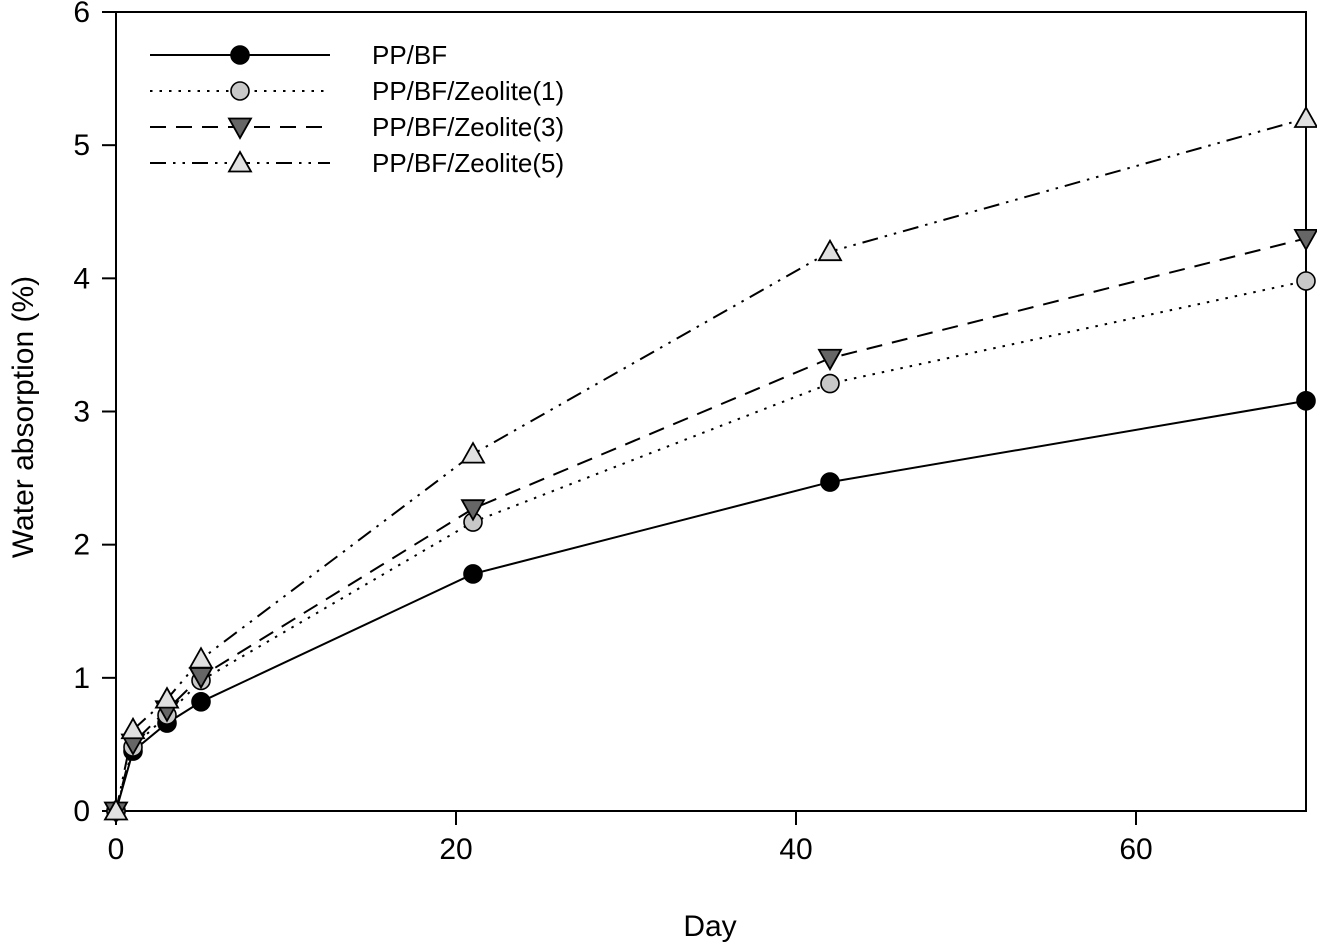 This screenshot has width=1317, height=944. Describe the element at coordinates (468, 163) in the screenshot. I see `legend-label: PP/BF/Zeolite(5)` at that location.